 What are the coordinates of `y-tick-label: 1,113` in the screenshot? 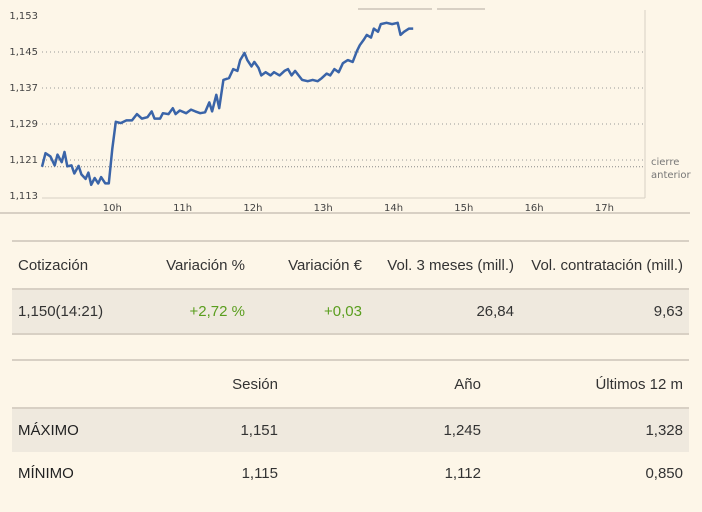 It's located at (23, 196).